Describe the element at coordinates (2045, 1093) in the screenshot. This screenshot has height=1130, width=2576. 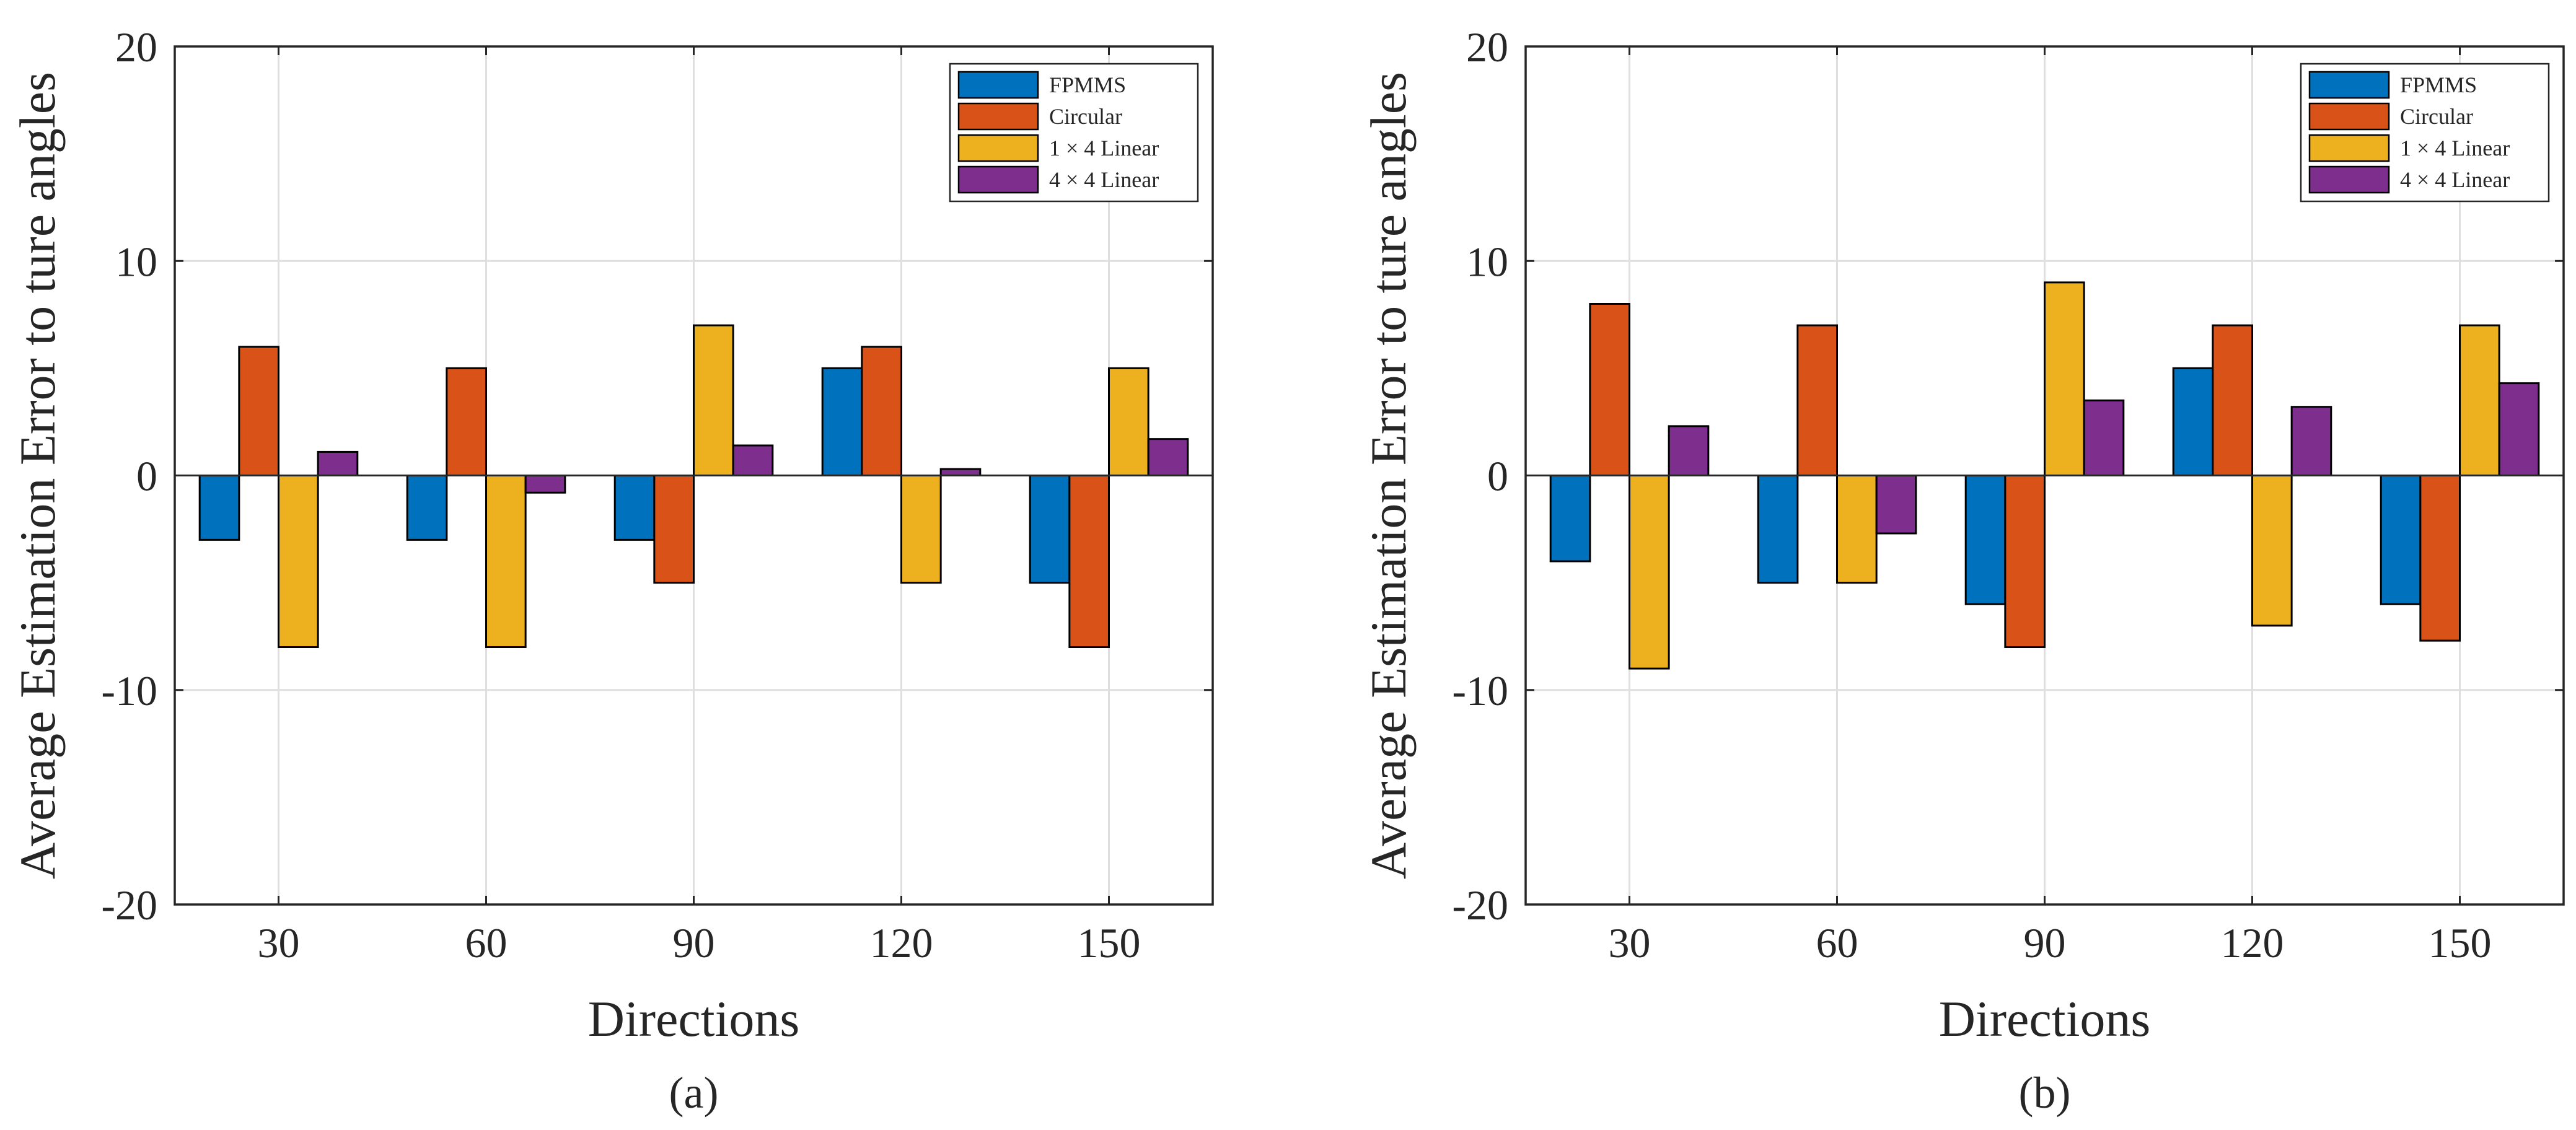
I see `panel-label: (b)` at that location.